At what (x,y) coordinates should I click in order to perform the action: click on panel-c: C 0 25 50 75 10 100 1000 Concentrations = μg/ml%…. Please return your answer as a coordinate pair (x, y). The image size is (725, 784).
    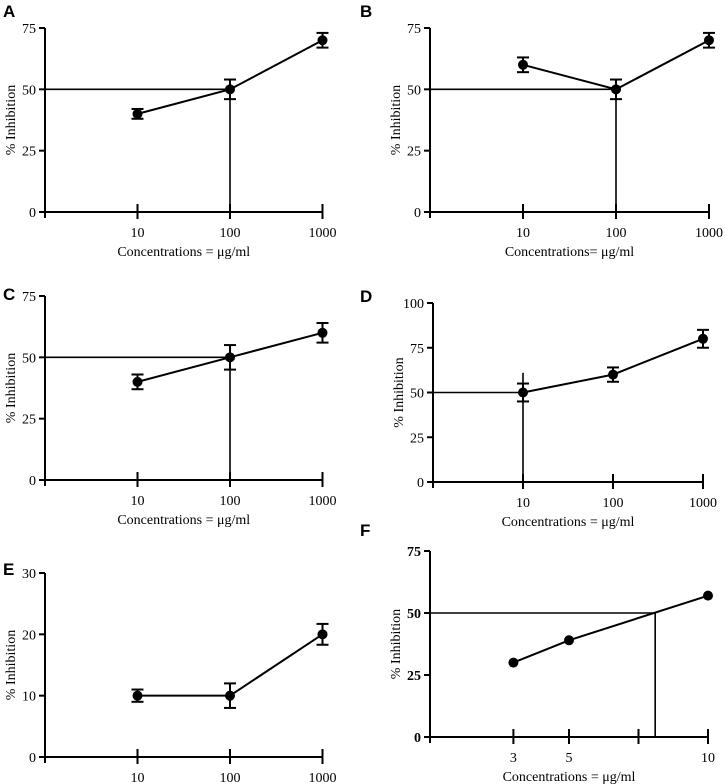
    Looking at the image, I should click on (170, 406).